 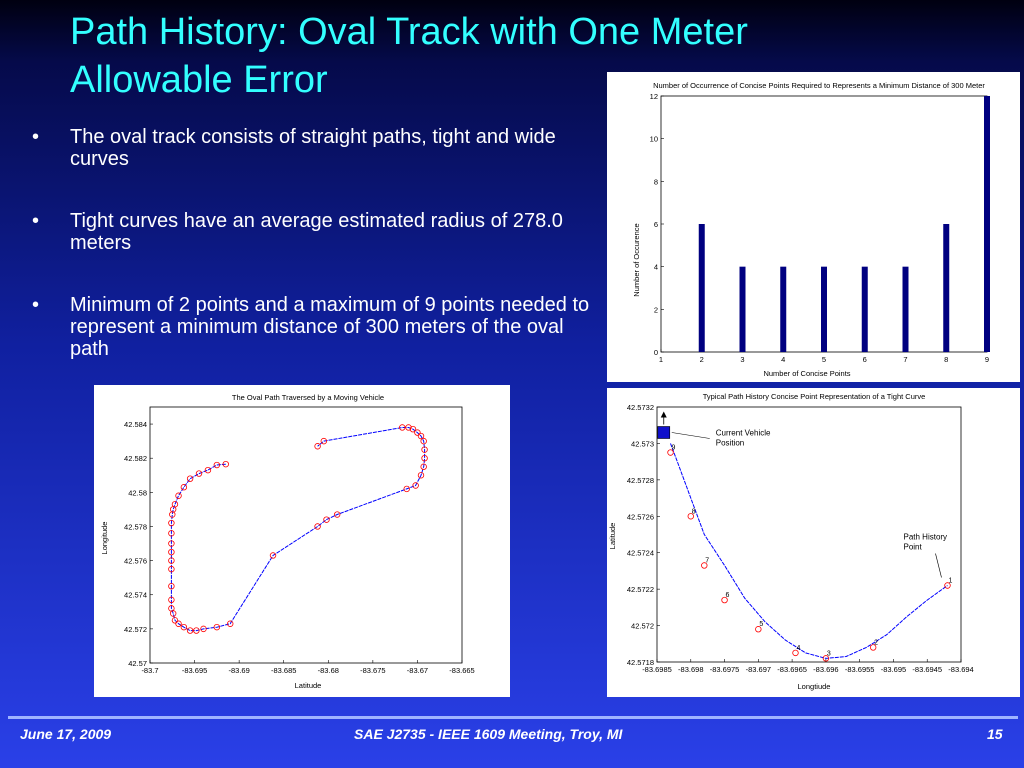 I want to click on footer-event: SAE J2735 - IEEE 1609 Meeting, Troy, MI, so click(x=488, y=734).